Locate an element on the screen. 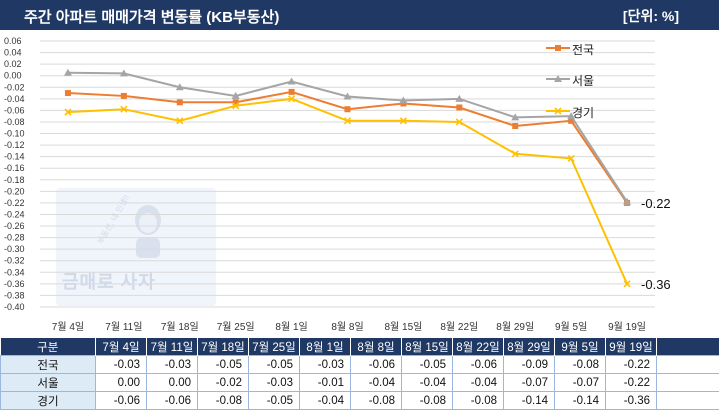 This screenshot has width=719, height=414. legend-item-jeonguk: 전국 is located at coordinates (591, 48).